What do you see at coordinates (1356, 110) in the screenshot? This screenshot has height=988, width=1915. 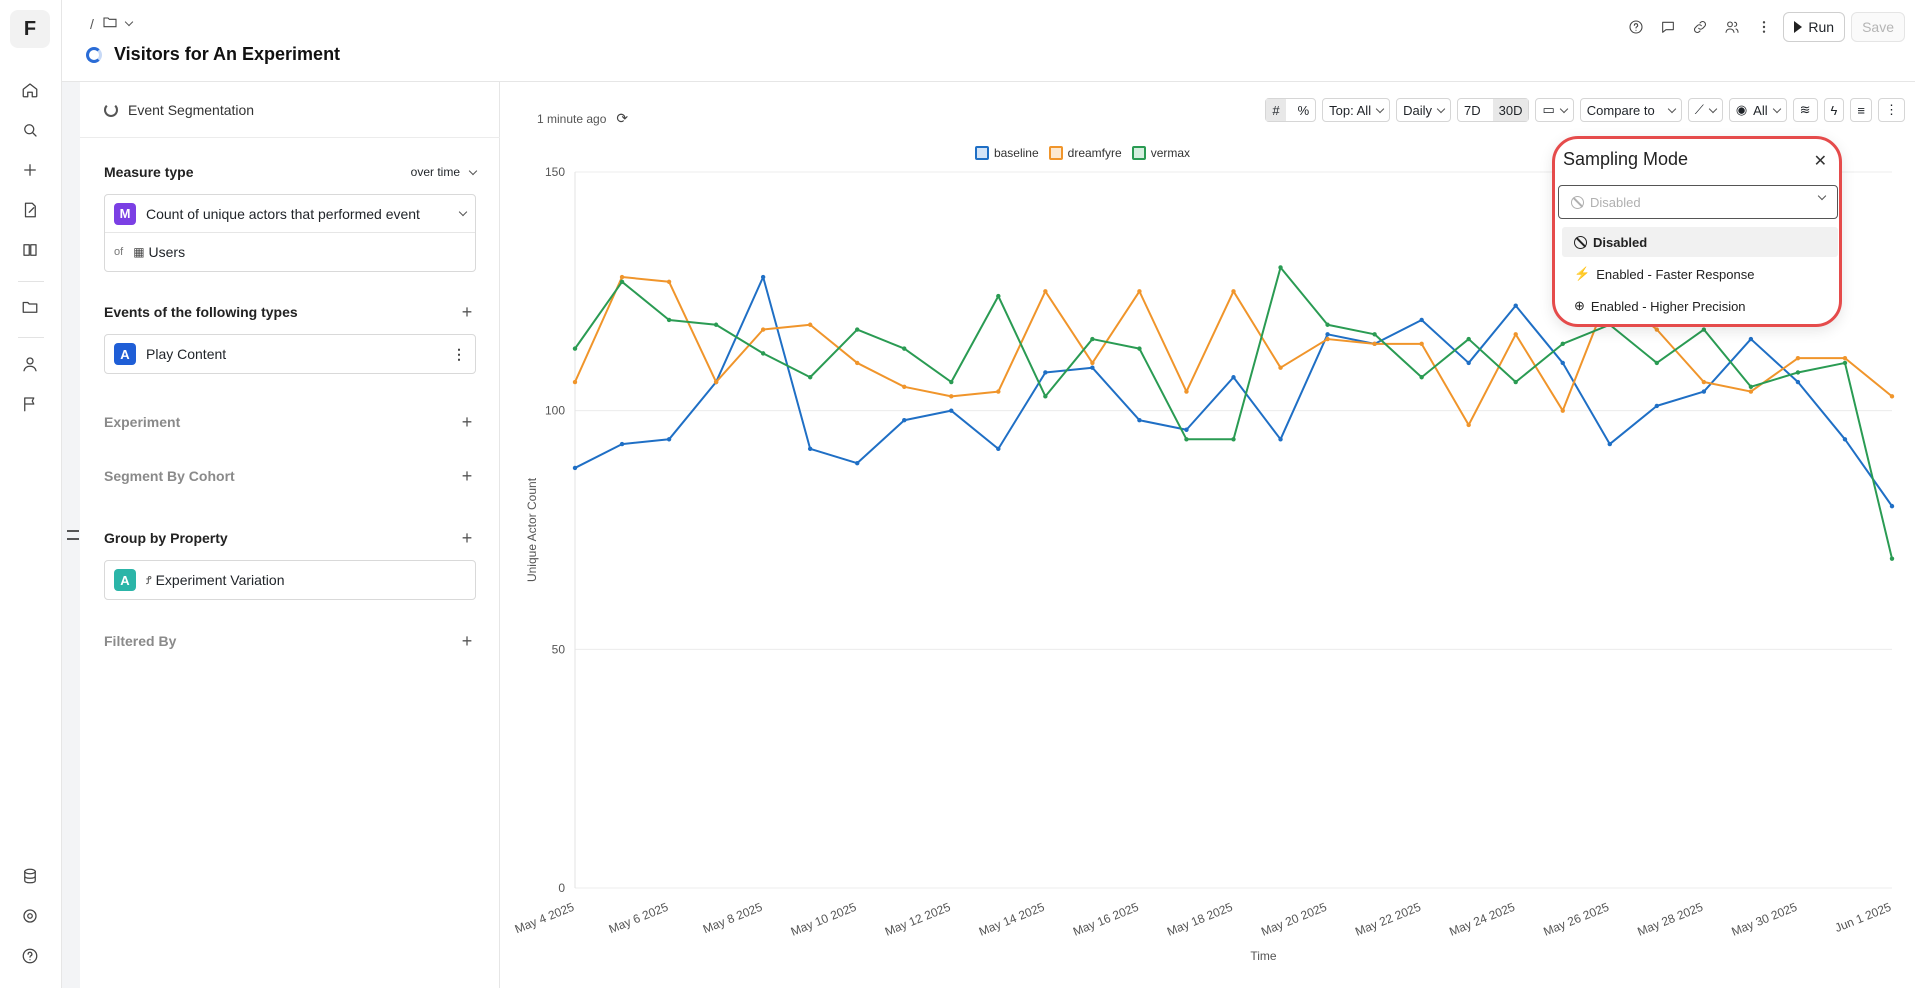 I see `top-dropdown: Top: All` at bounding box center [1356, 110].